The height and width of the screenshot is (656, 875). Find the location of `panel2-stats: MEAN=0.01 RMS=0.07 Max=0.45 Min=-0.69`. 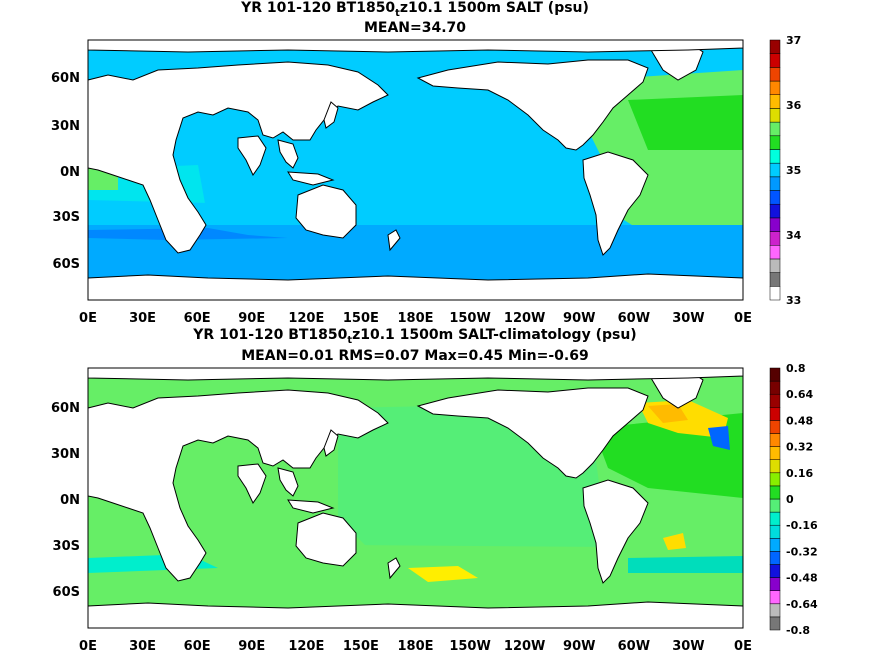

panel2-stats: MEAN=0.01 RMS=0.07 Max=0.45 Min=-0.69 is located at coordinates (415, 356).